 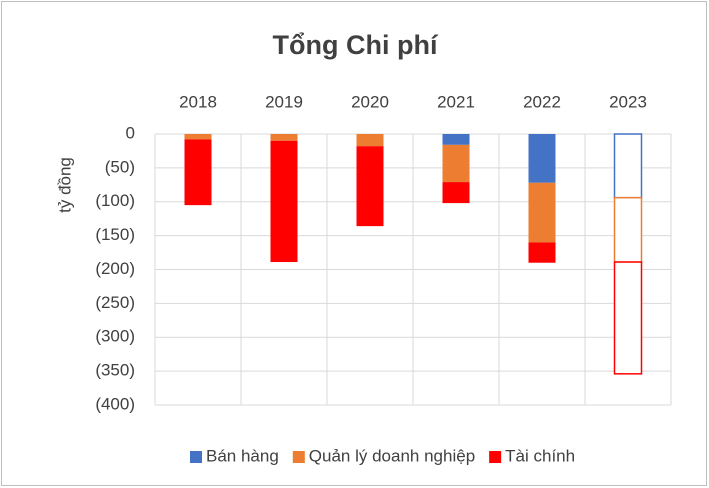 I want to click on x-tick-label: 2019, so click(x=284, y=101).